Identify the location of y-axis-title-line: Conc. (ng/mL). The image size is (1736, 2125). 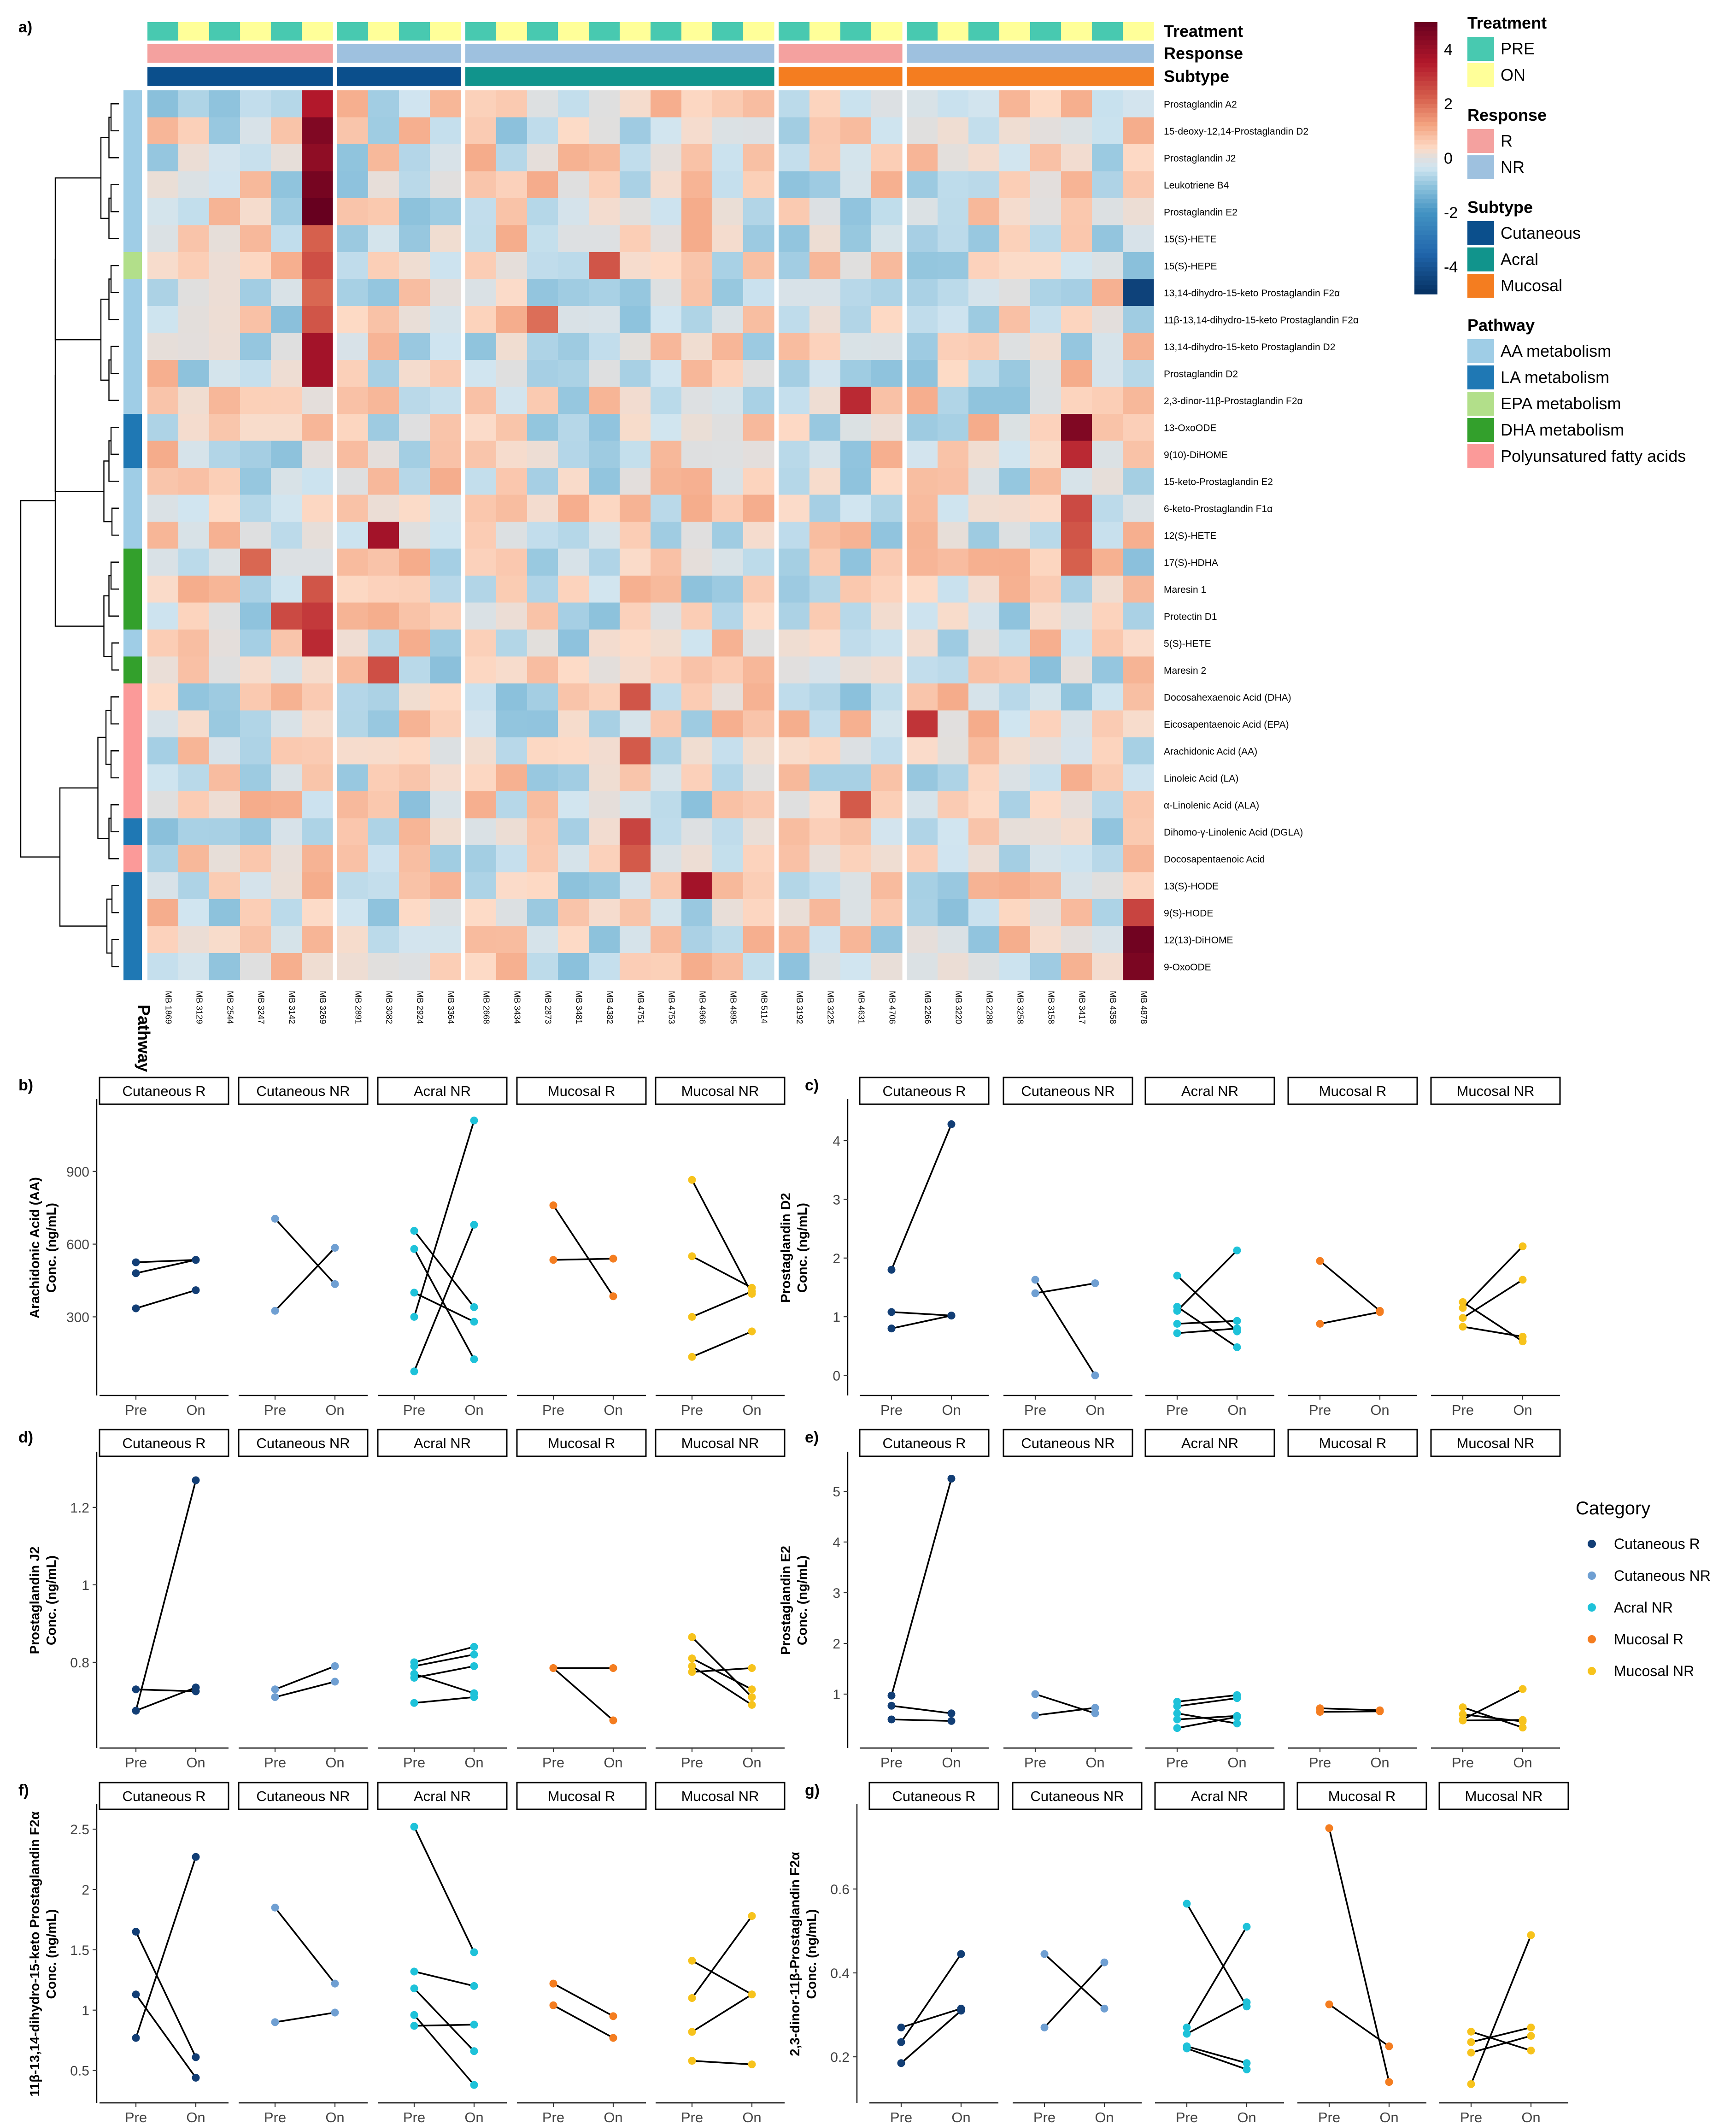
(802, 1600).